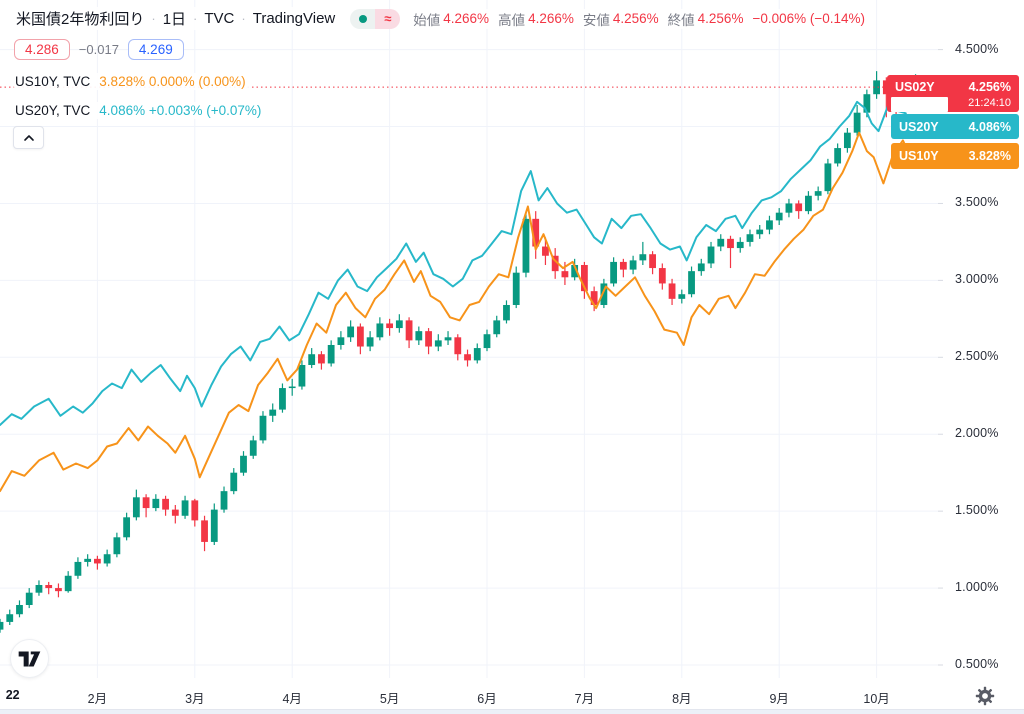 The height and width of the screenshot is (714, 1024). I want to click on spread-value: −0.017, so click(98, 49).